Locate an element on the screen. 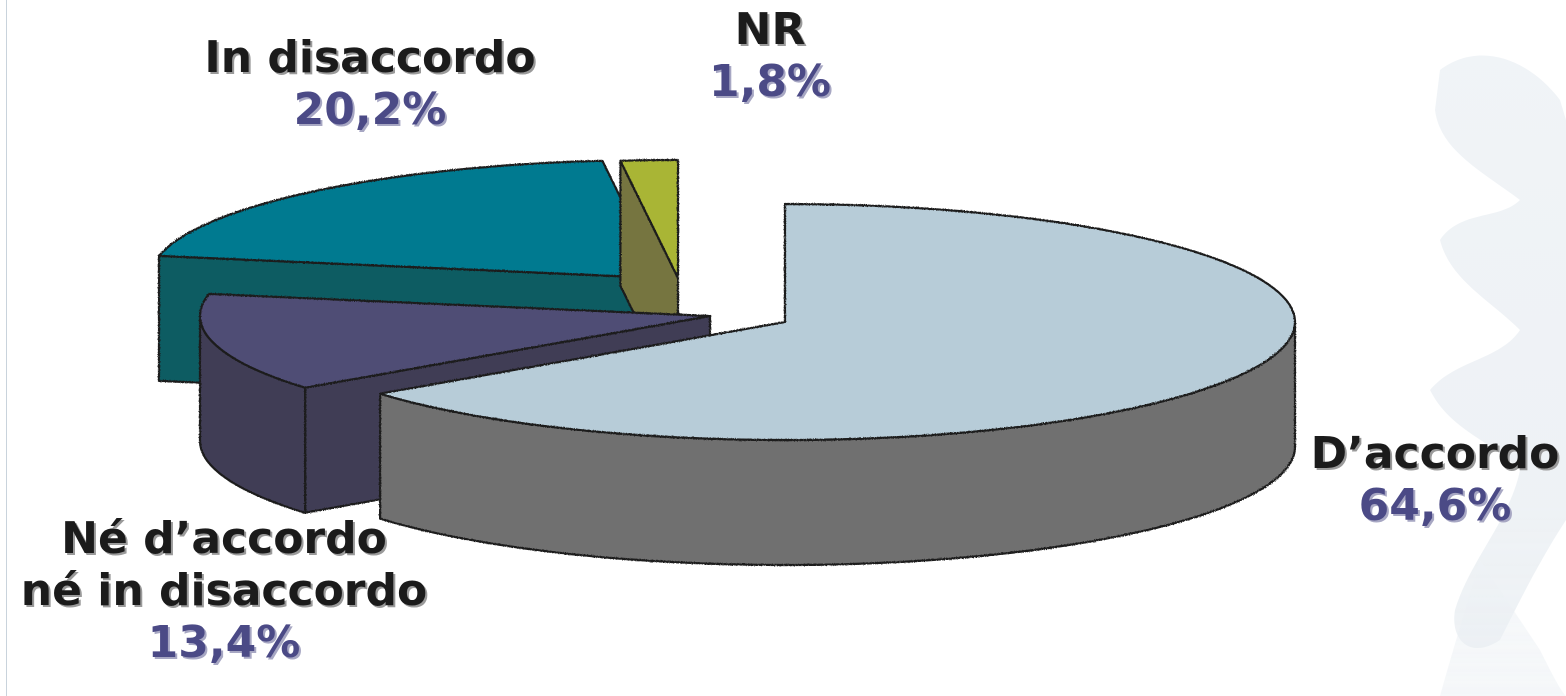 The width and height of the screenshot is (1566, 696). slice-value-3: 1,8% is located at coordinates (770, 81).